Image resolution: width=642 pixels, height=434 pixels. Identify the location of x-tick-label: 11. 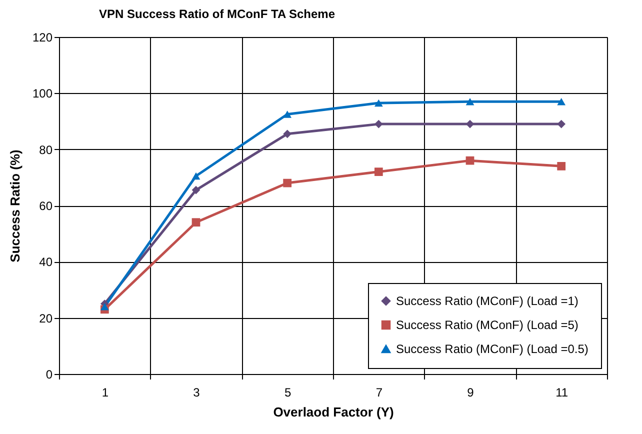
(562, 393).